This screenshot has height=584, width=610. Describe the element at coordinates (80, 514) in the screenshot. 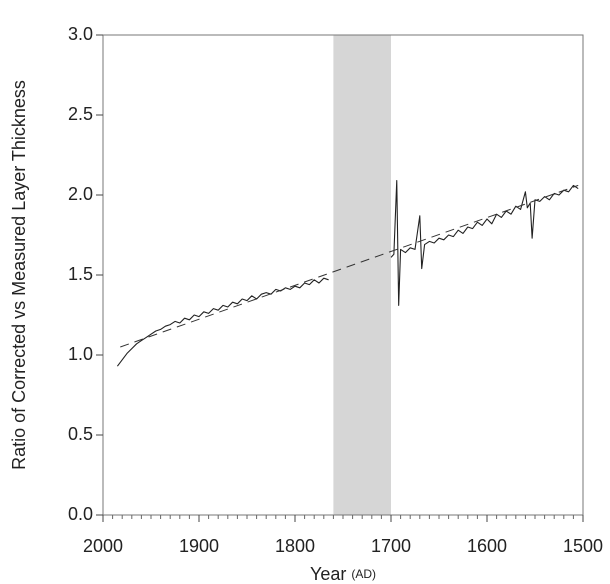

I see `y-tick-label: 0.0` at that location.